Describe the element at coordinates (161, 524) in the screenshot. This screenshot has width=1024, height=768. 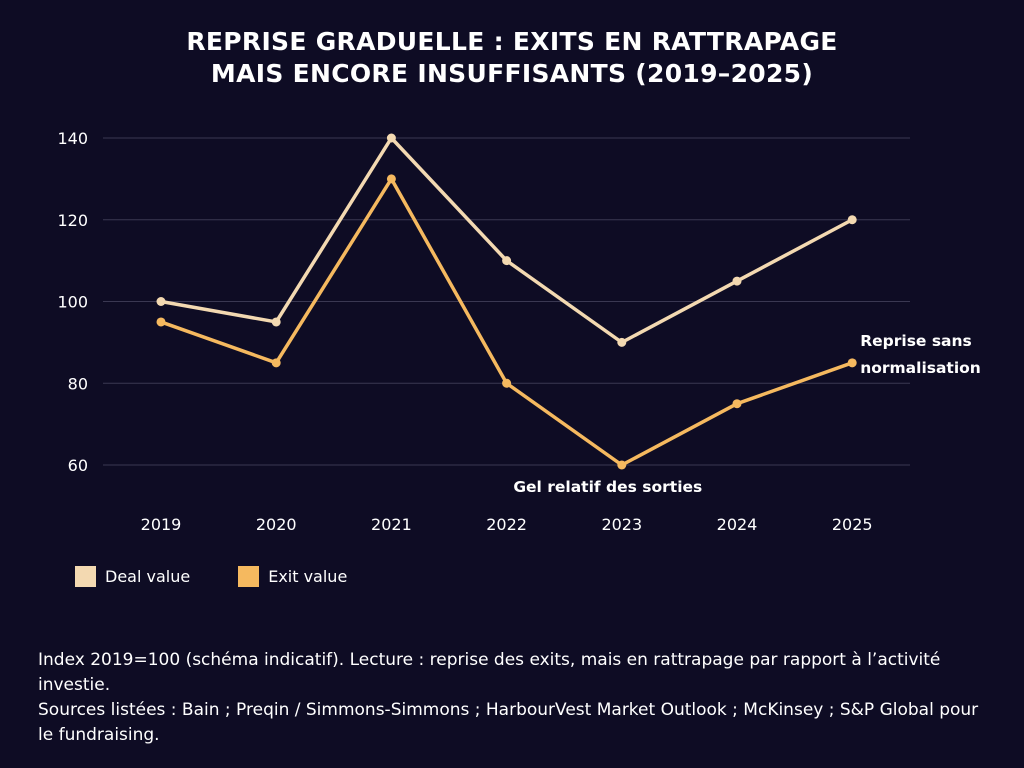
I see `x-tick-label: 2019` at that location.